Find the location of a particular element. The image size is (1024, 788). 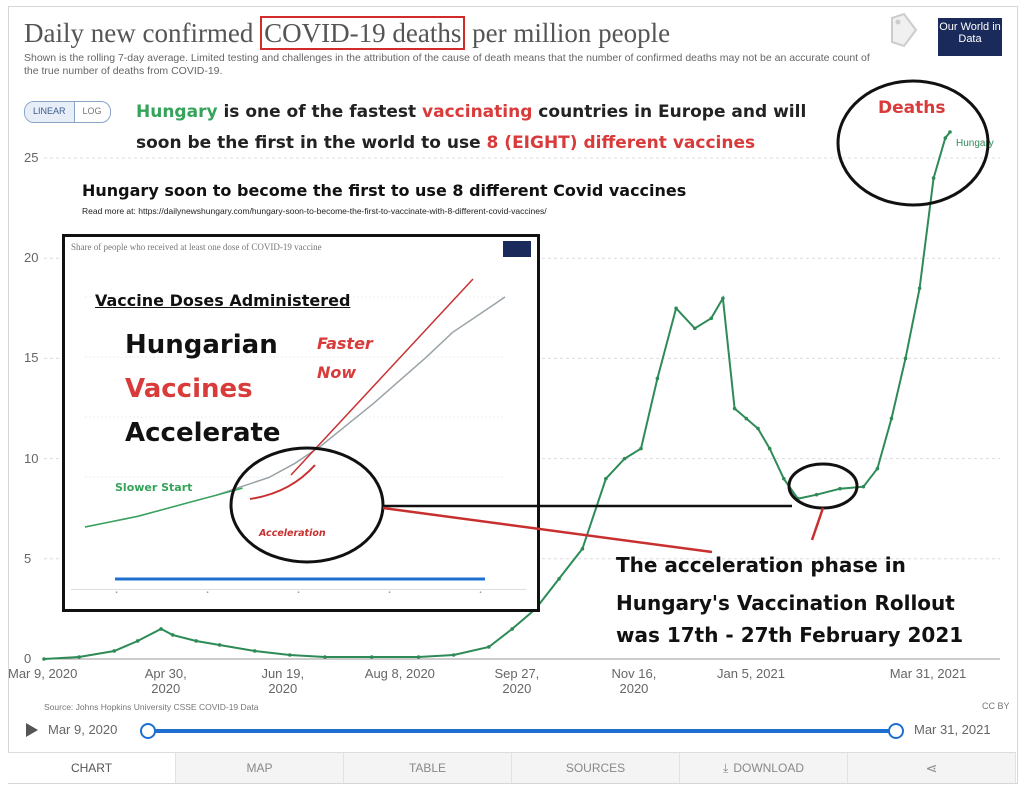

title-part-2: per million people is located at coordinates (571, 33).